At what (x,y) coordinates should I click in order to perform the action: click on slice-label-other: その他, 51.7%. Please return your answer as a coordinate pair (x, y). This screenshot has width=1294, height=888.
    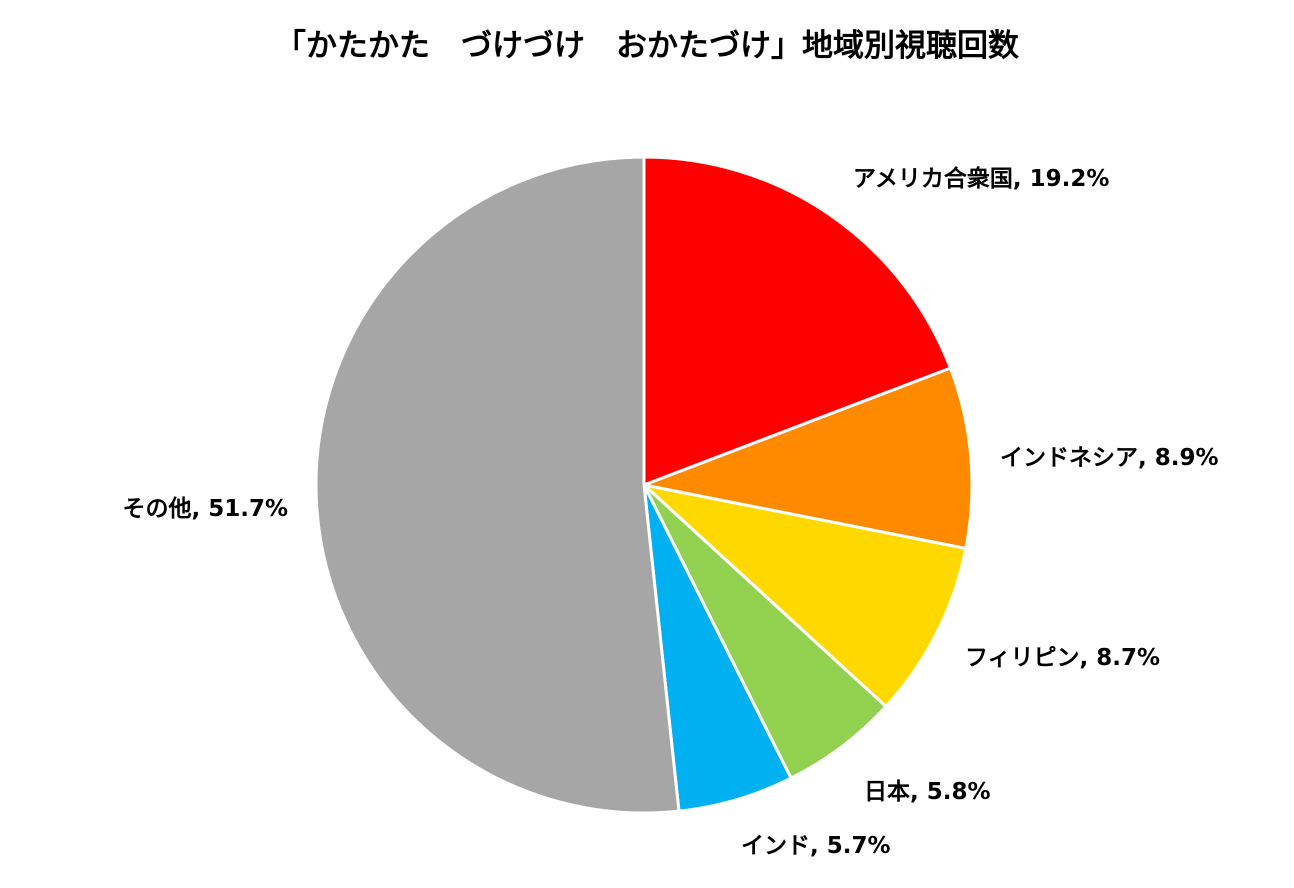
    Looking at the image, I should click on (205, 509).